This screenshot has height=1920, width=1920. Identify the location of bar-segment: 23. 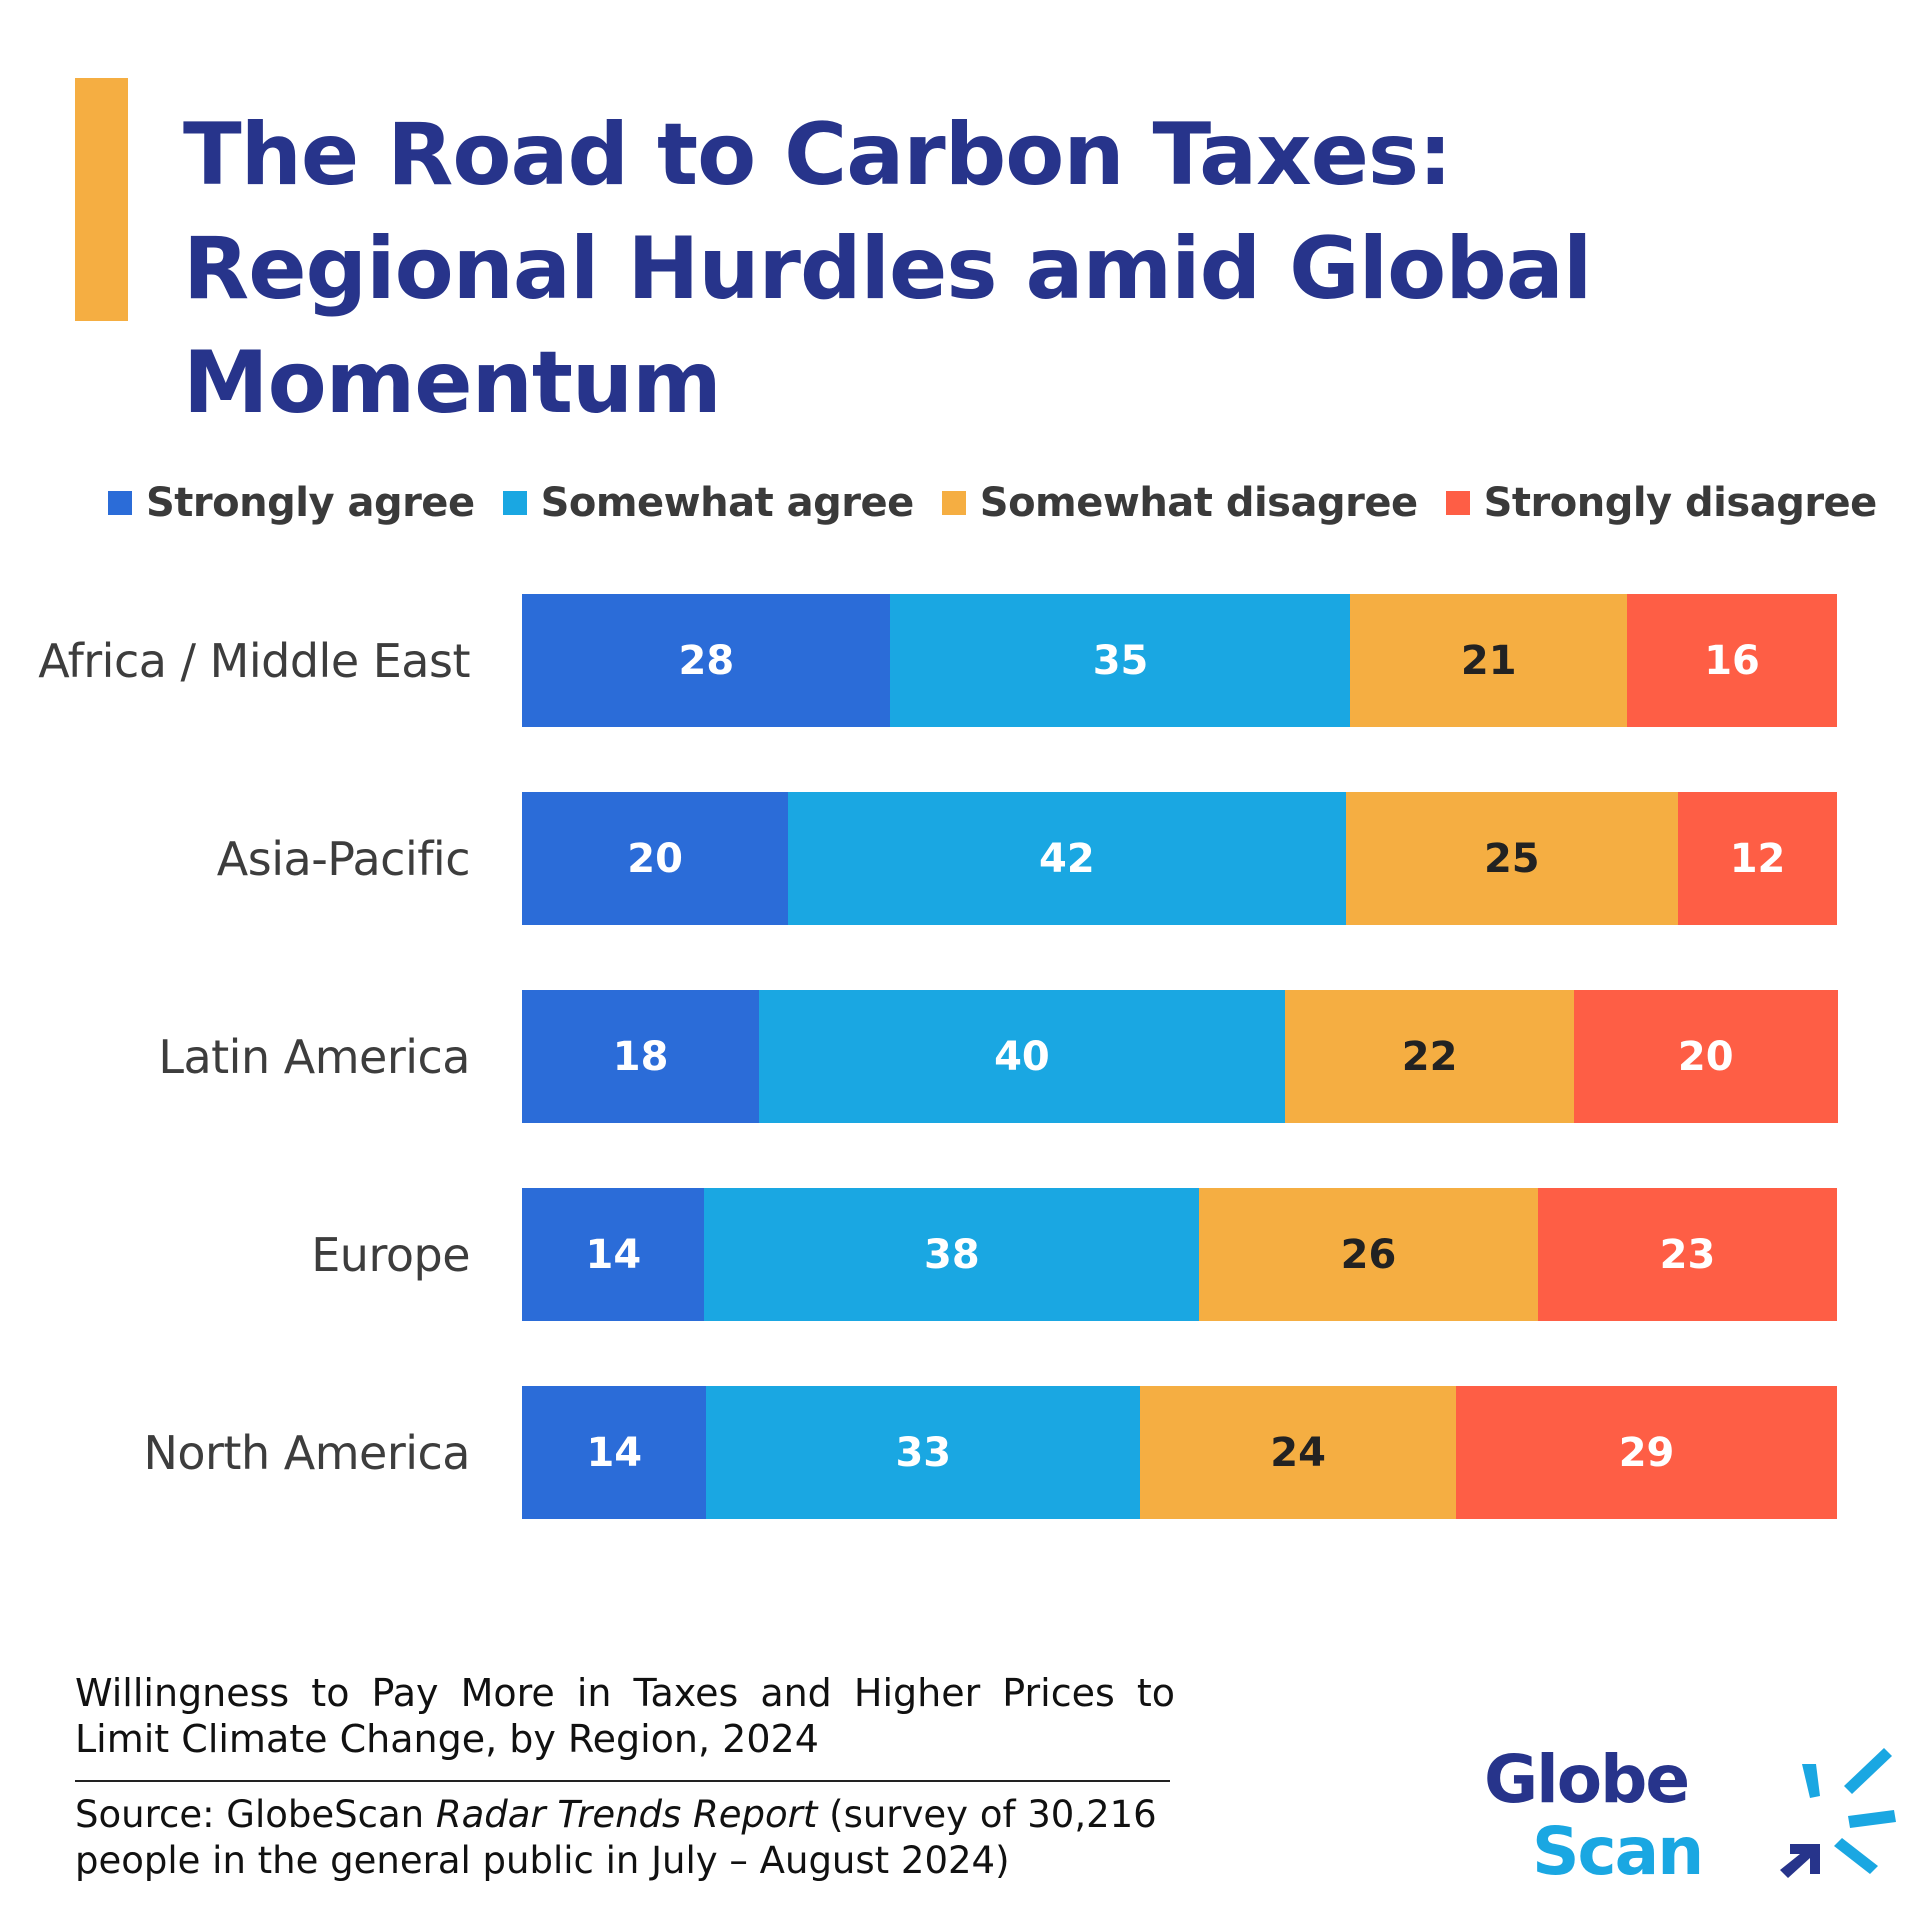
(1687, 1254).